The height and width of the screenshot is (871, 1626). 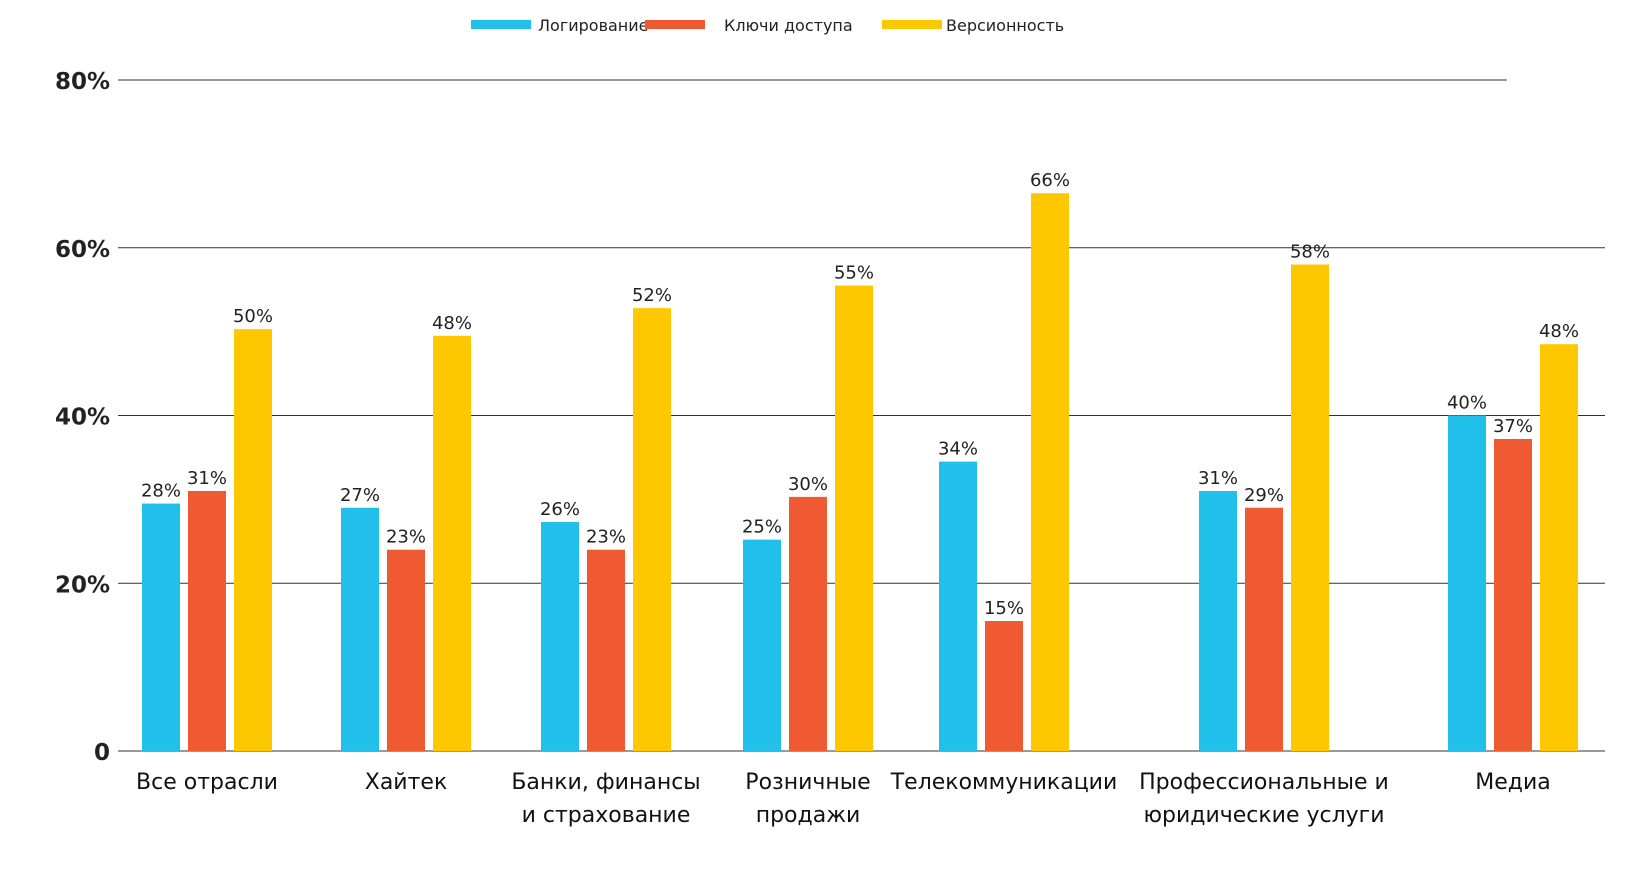 I want to click on value-label: 55%, so click(x=854, y=272).